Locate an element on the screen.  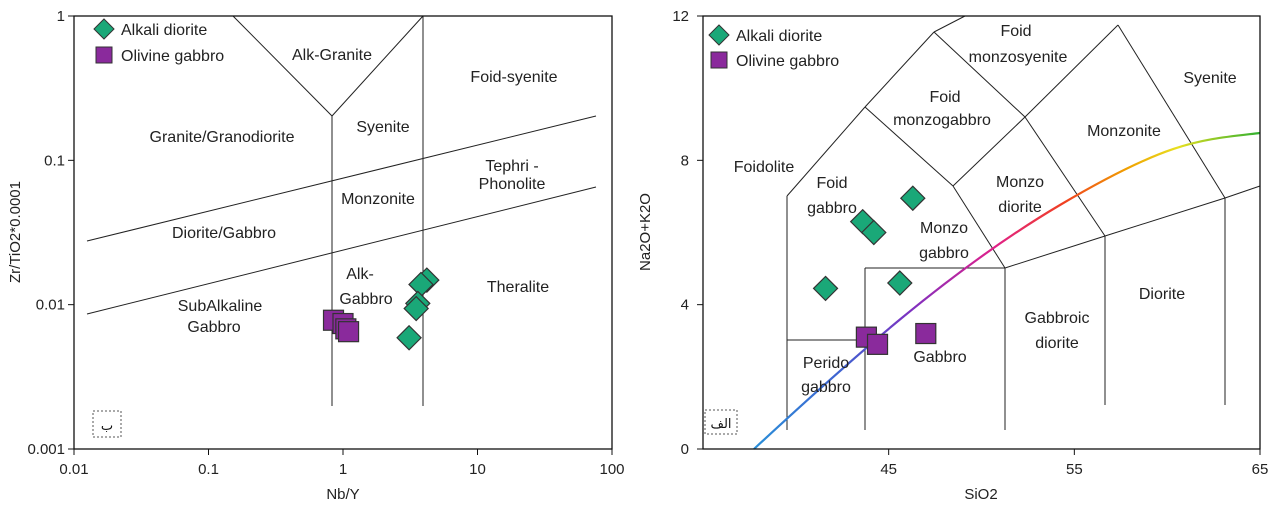
y-tick-label: 1 is located at coordinates (61, 16).